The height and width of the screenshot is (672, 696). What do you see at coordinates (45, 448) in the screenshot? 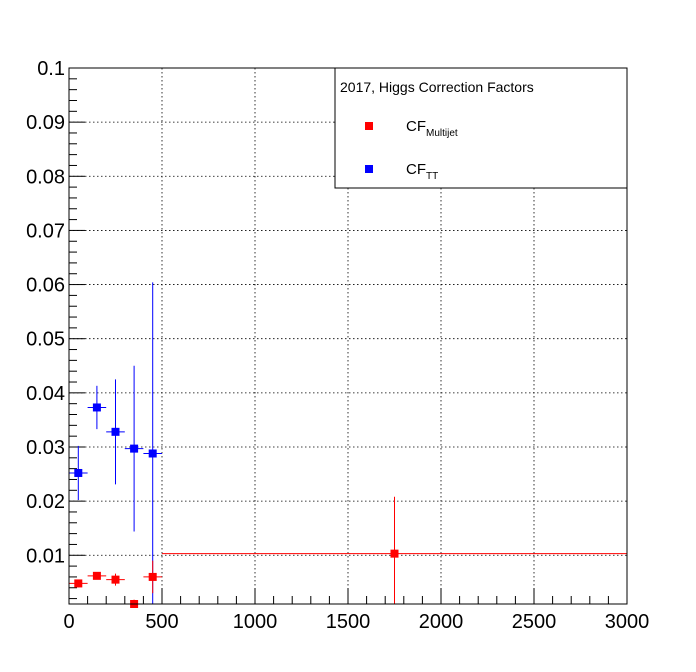
I see `y-tick-label: 0.03` at bounding box center [45, 448].